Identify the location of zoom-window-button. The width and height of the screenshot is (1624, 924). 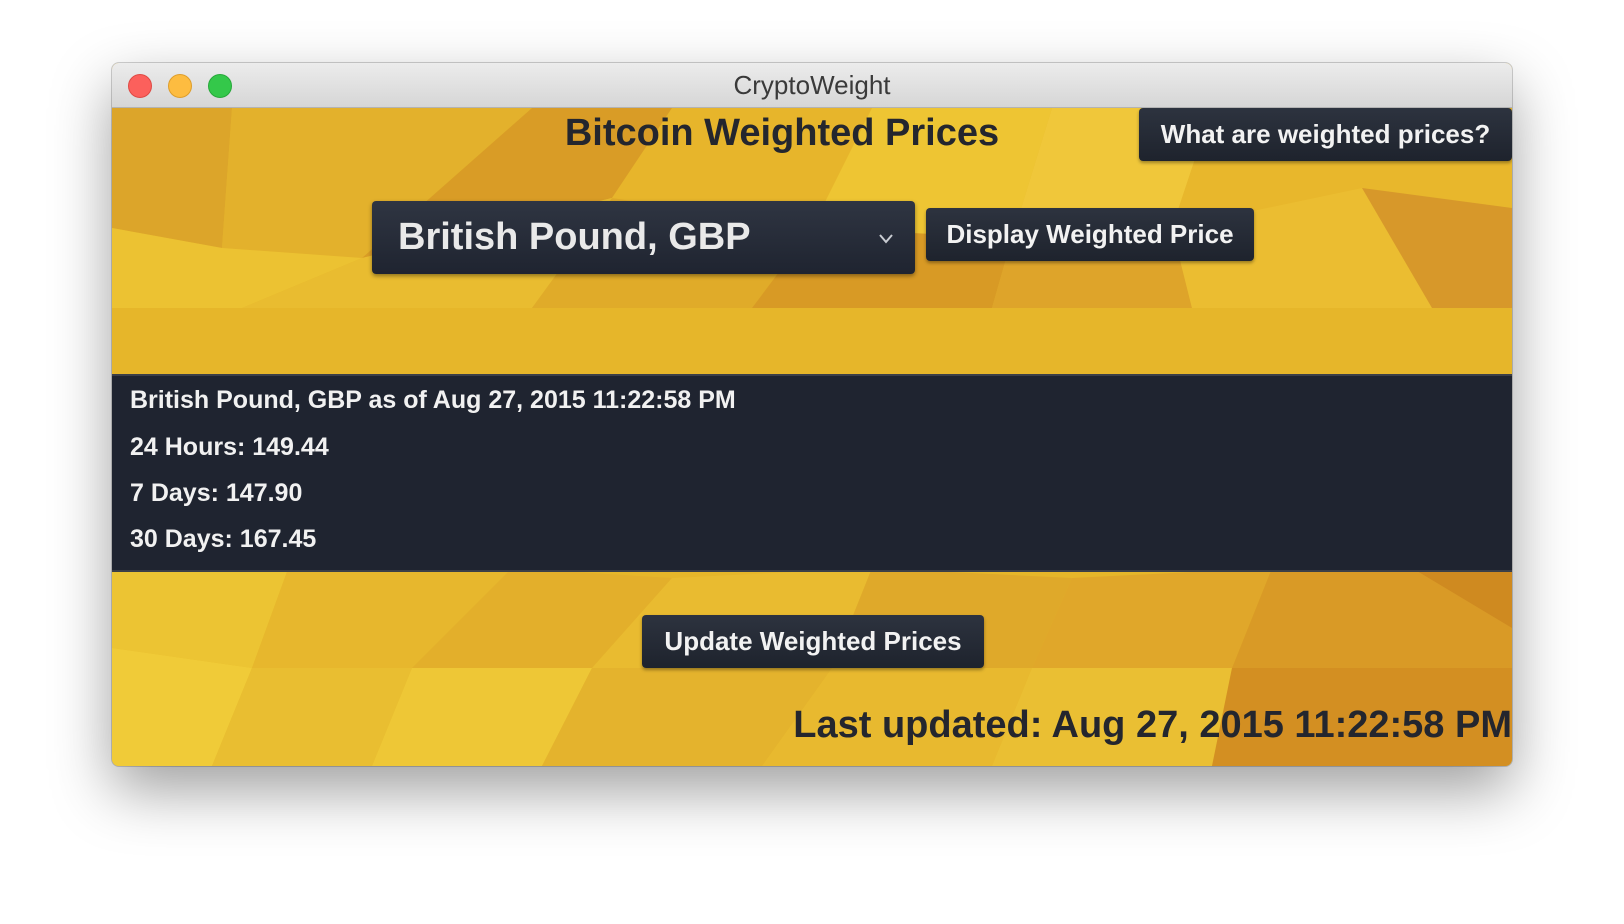
(220, 86).